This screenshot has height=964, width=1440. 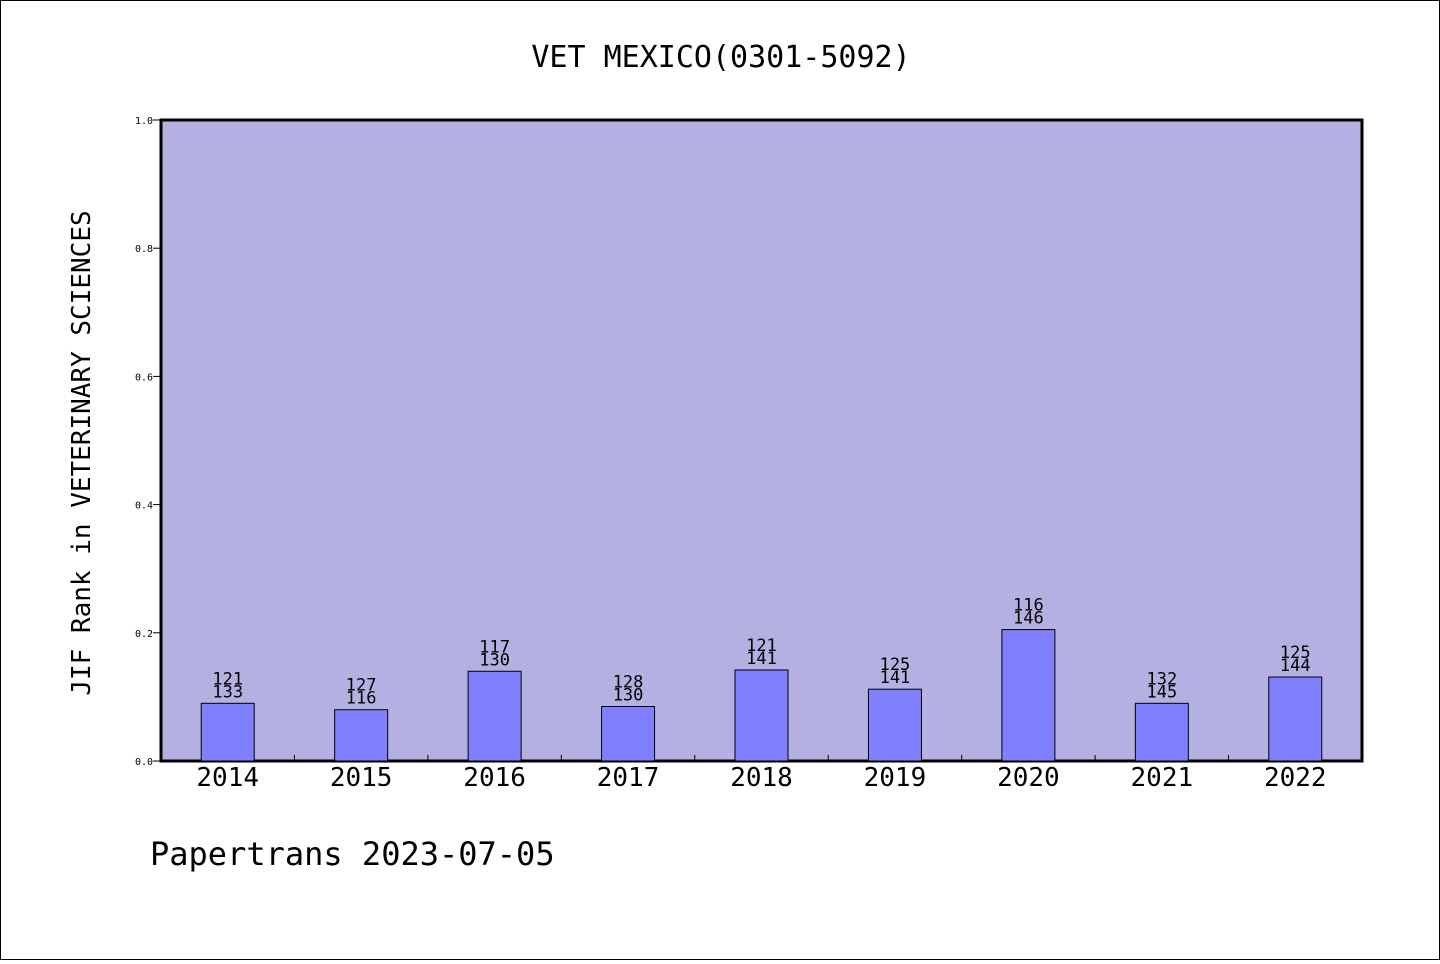 I want to click on y-tick-label: 0.4, so click(x=144, y=506).